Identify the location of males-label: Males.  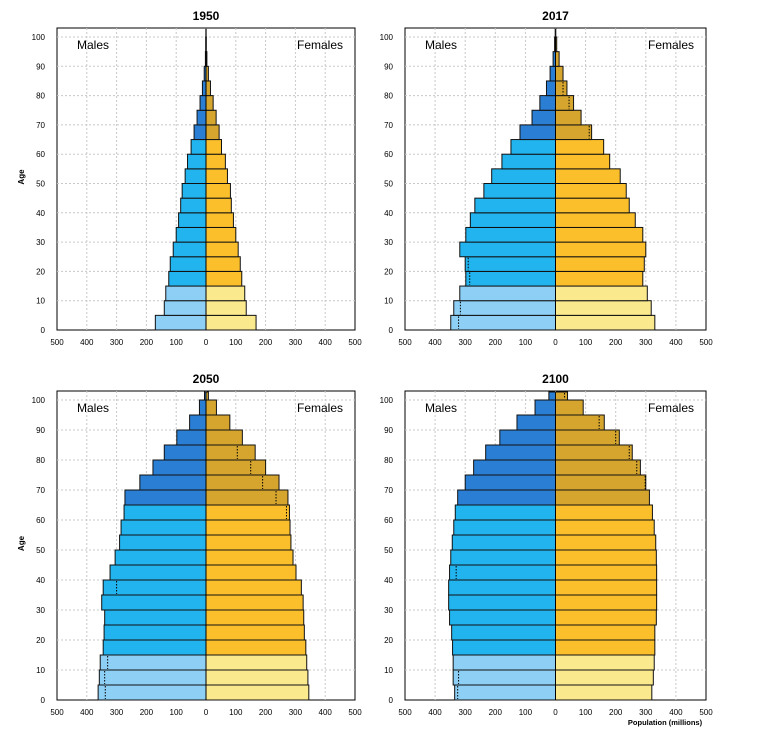
(441, 408).